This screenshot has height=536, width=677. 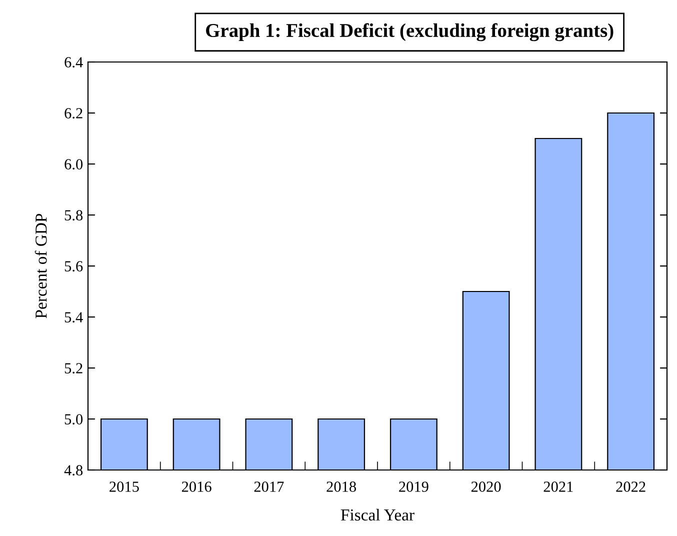 I want to click on x-tick-label: 2019, so click(x=413, y=487).